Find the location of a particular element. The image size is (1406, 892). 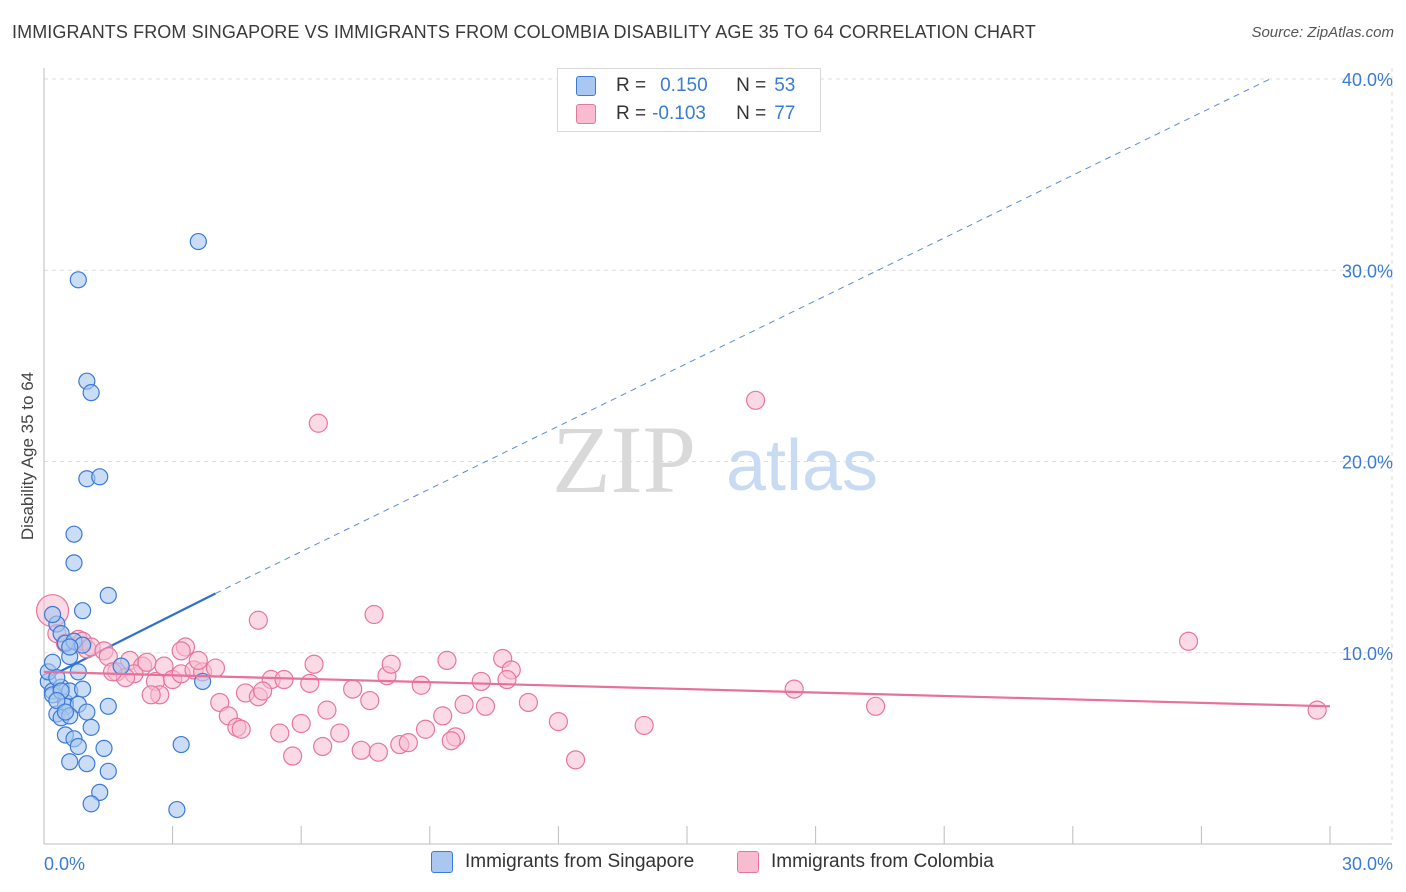

legend-r-value-singapore: 0.150 is located at coordinates (684, 85).